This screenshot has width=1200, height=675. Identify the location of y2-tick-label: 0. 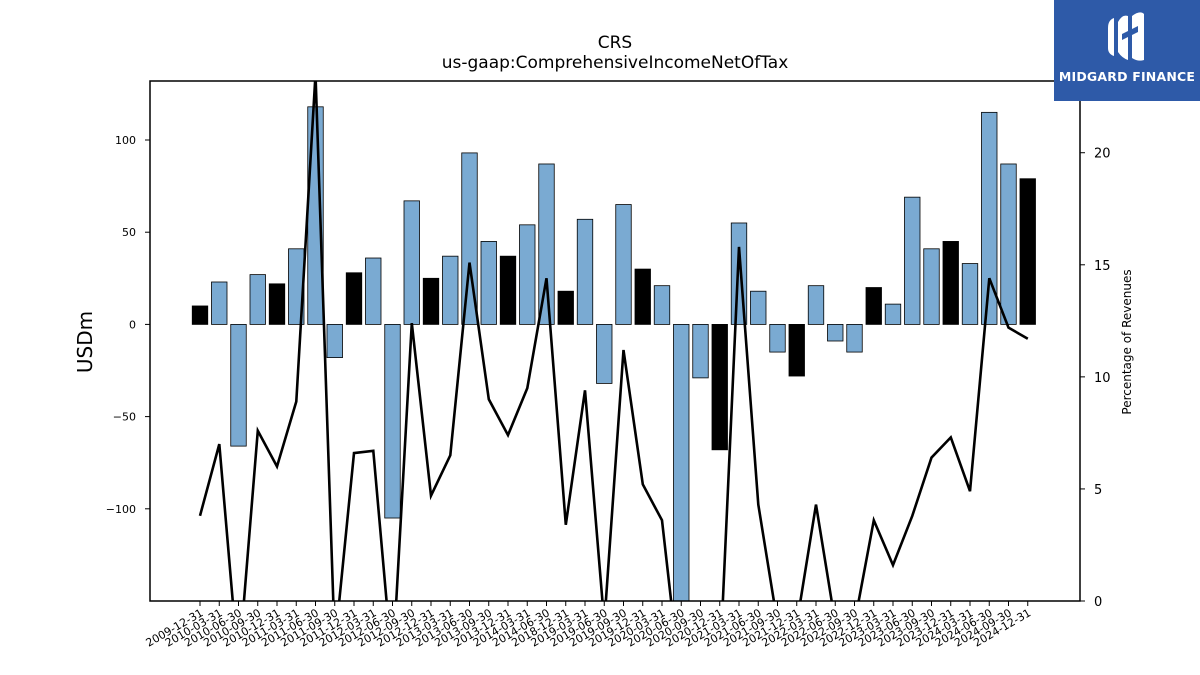
(1098, 602).